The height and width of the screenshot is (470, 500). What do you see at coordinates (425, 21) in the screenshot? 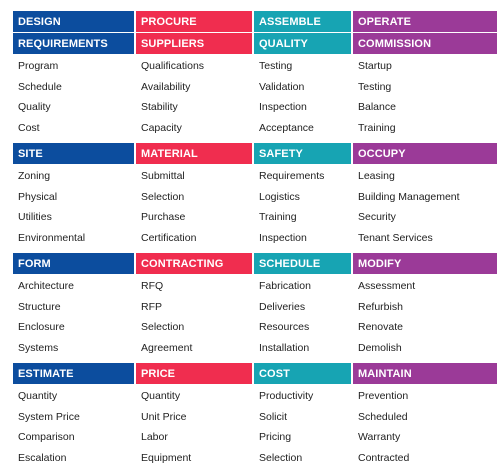
I see `section-header: OPERATE` at bounding box center [425, 21].